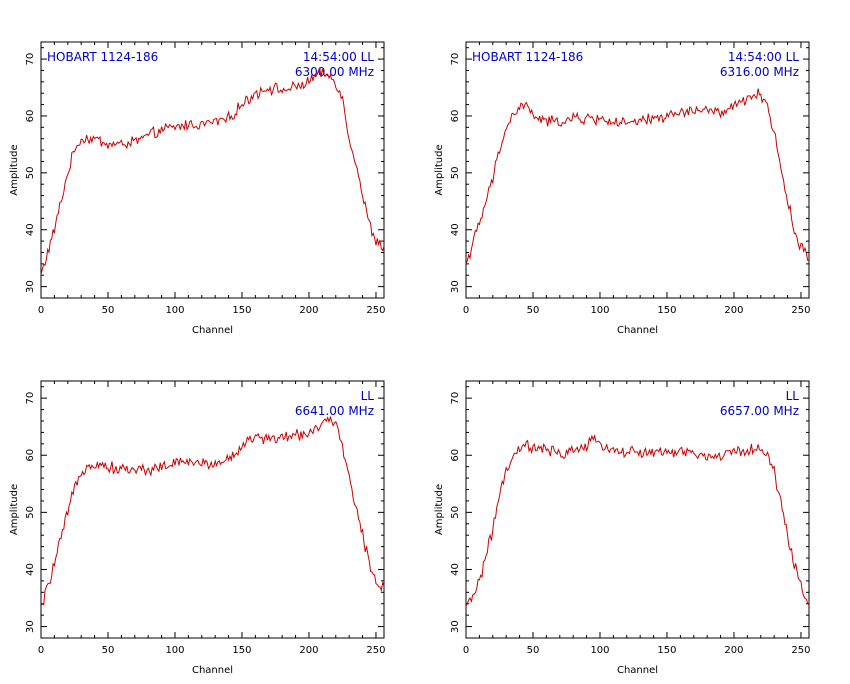  Describe the element at coordinates (599, 310) in the screenshot. I see `panel-2-xtick-label: 100` at that location.